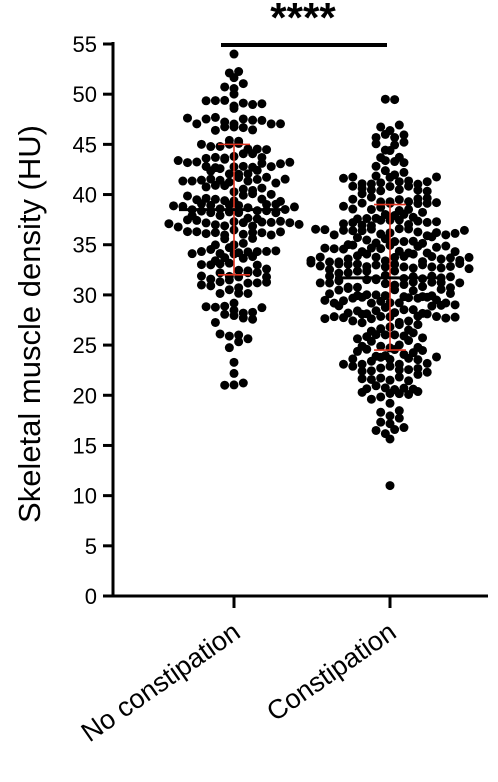  What do you see at coordinates (331, 671) in the screenshot?
I see `x-tick-label: Constipation` at bounding box center [331, 671].